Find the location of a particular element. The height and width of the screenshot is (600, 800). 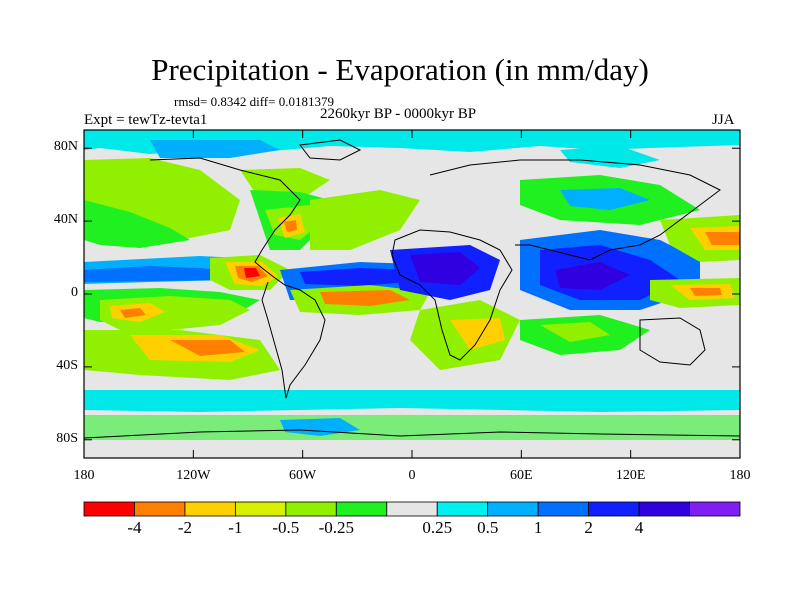

colorbar-label: -1 is located at coordinates (235, 527).